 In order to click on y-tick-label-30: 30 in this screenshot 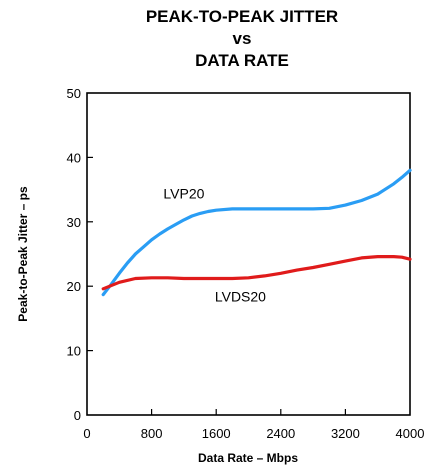, I will do `click(74, 222)`.